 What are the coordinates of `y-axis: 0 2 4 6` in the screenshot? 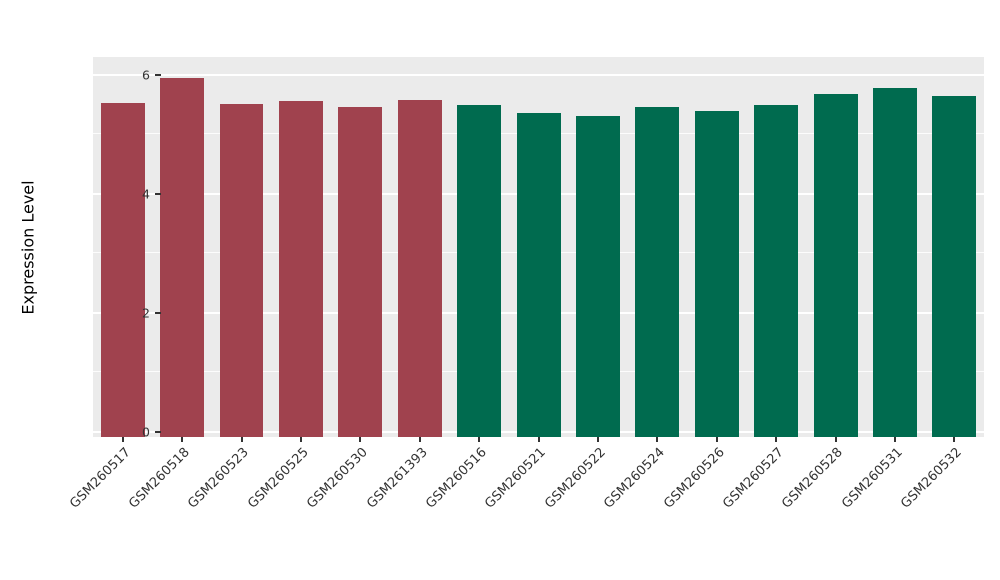 It's located at (128, 248).